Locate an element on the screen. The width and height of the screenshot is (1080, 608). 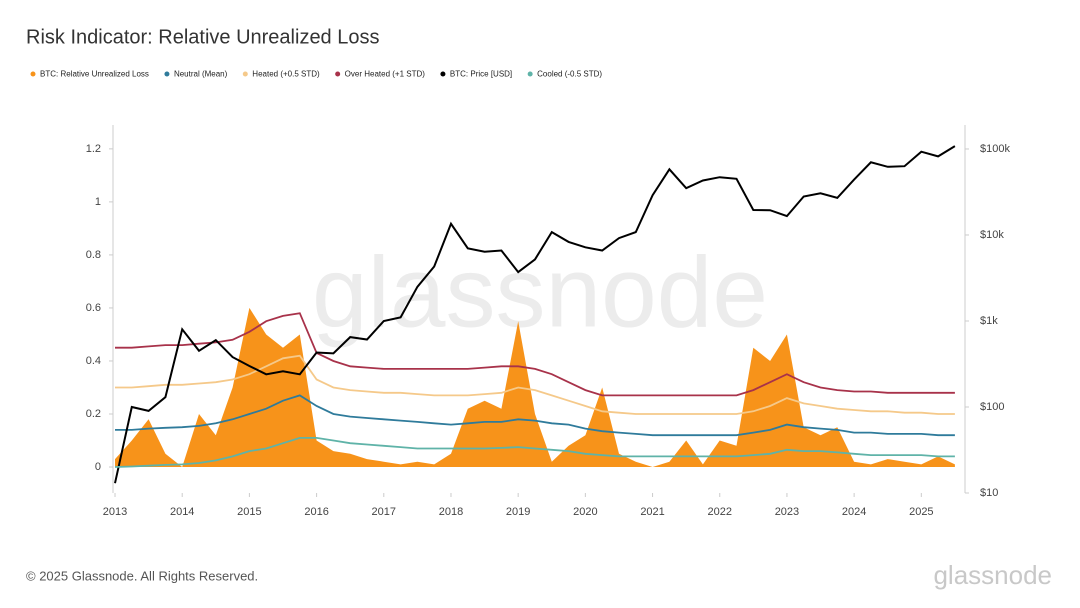
x-tick-label: 2017 is located at coordinates (384, 512).